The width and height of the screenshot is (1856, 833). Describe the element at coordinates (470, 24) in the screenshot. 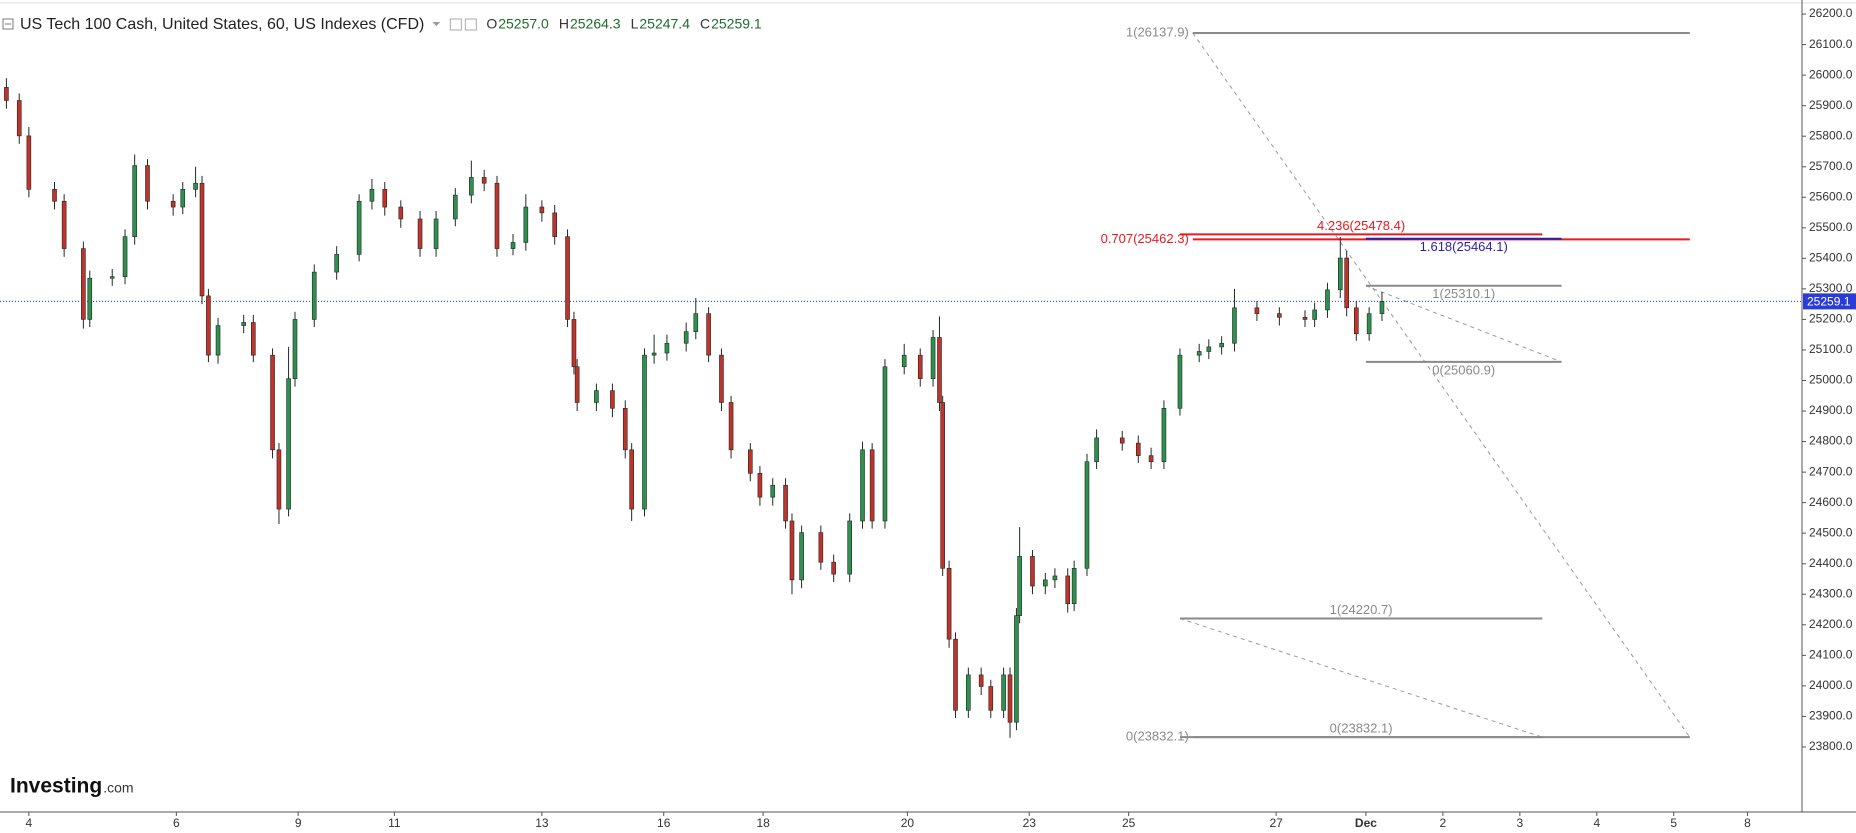

I see `close-icon` at that location.